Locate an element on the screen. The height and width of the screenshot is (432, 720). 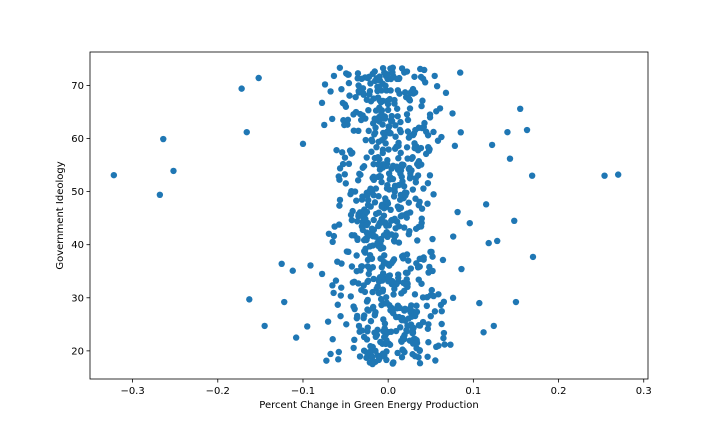
x-tick-label: −0.3 is located at coordinates (132, 391).